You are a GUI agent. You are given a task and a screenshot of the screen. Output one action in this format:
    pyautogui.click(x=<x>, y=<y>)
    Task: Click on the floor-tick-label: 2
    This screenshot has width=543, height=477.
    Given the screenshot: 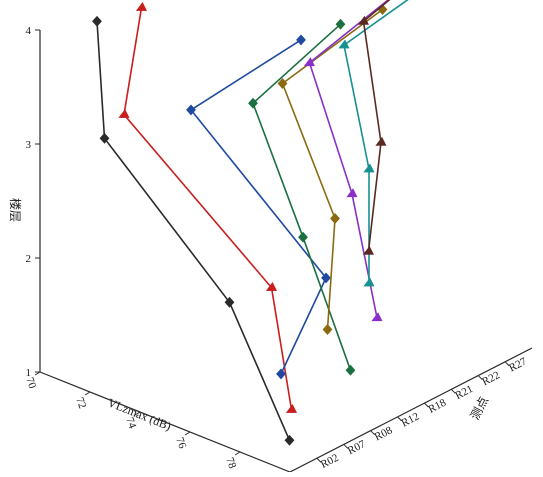 What is the action you would take?
    pyautogui.click(x=29, y=259)
    